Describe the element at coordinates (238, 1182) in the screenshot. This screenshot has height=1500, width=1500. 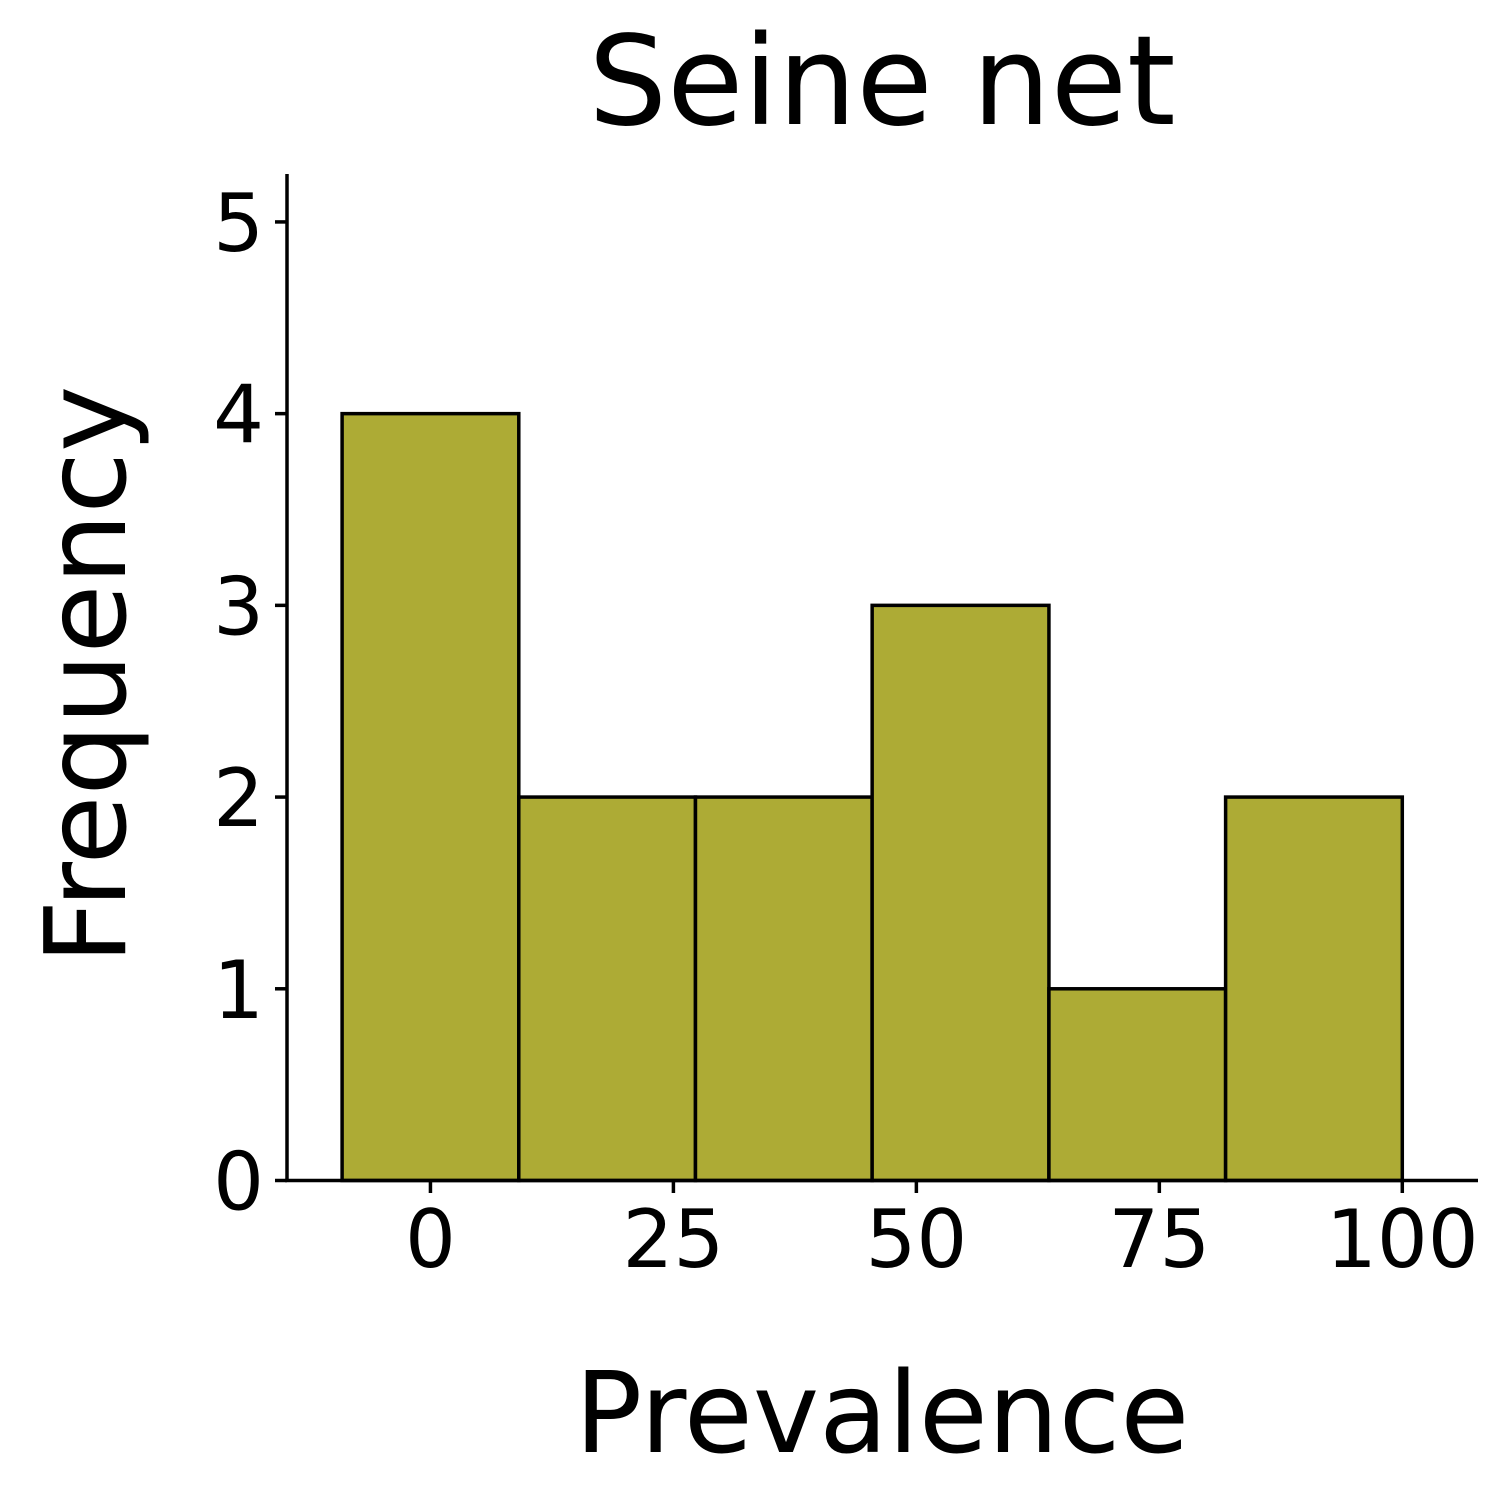
I see `y-tick-label: 0` at that location.